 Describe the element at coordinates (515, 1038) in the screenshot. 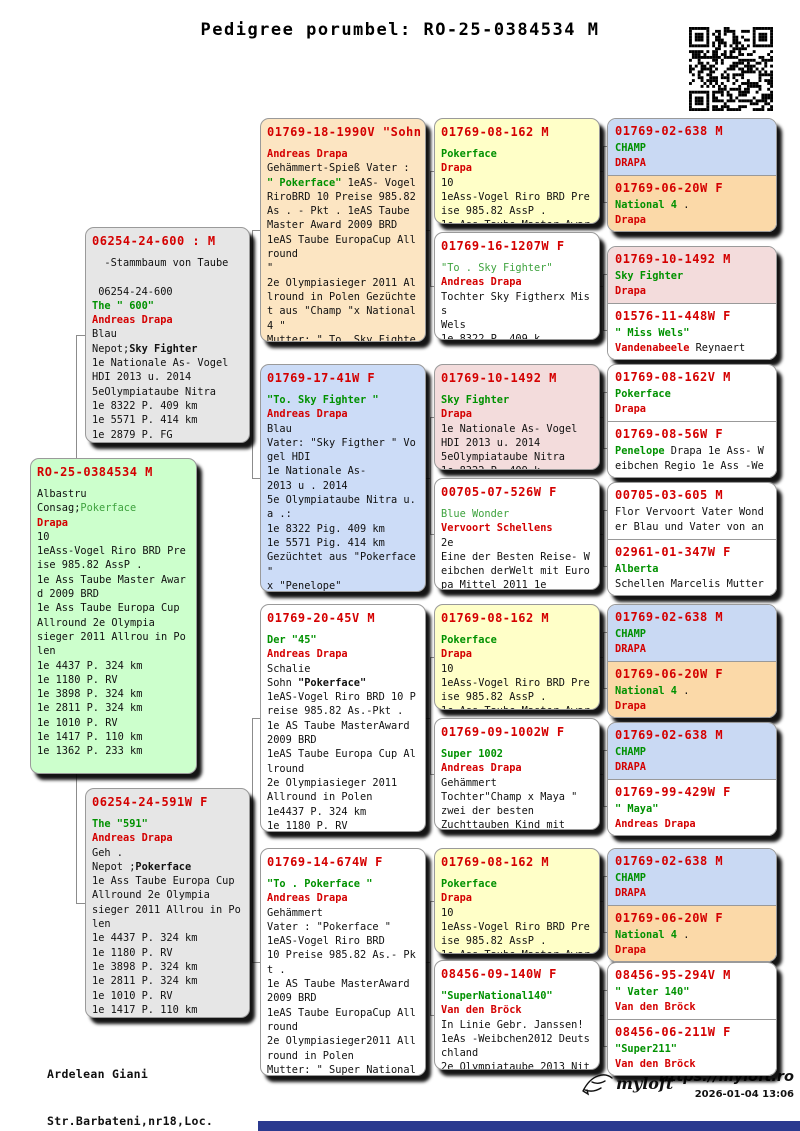

I see `box-line: 1eAs -Weibchen2012 Deuts` at that location.